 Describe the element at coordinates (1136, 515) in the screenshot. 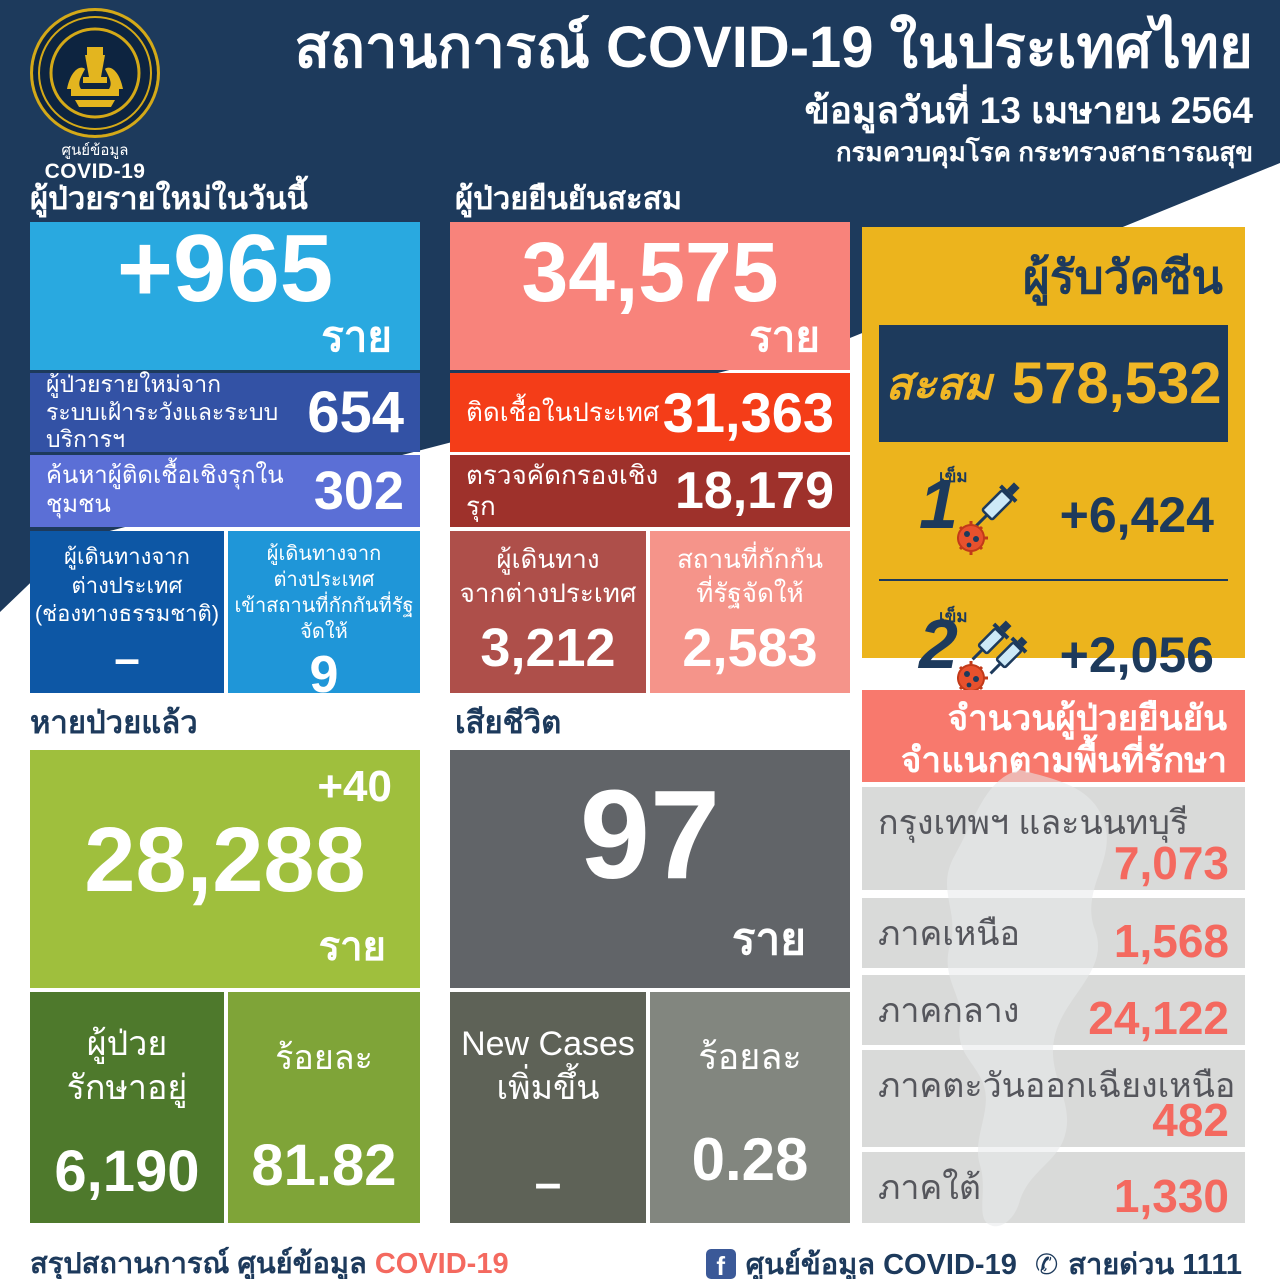

I see `dose1-value: +6,424` at that location.